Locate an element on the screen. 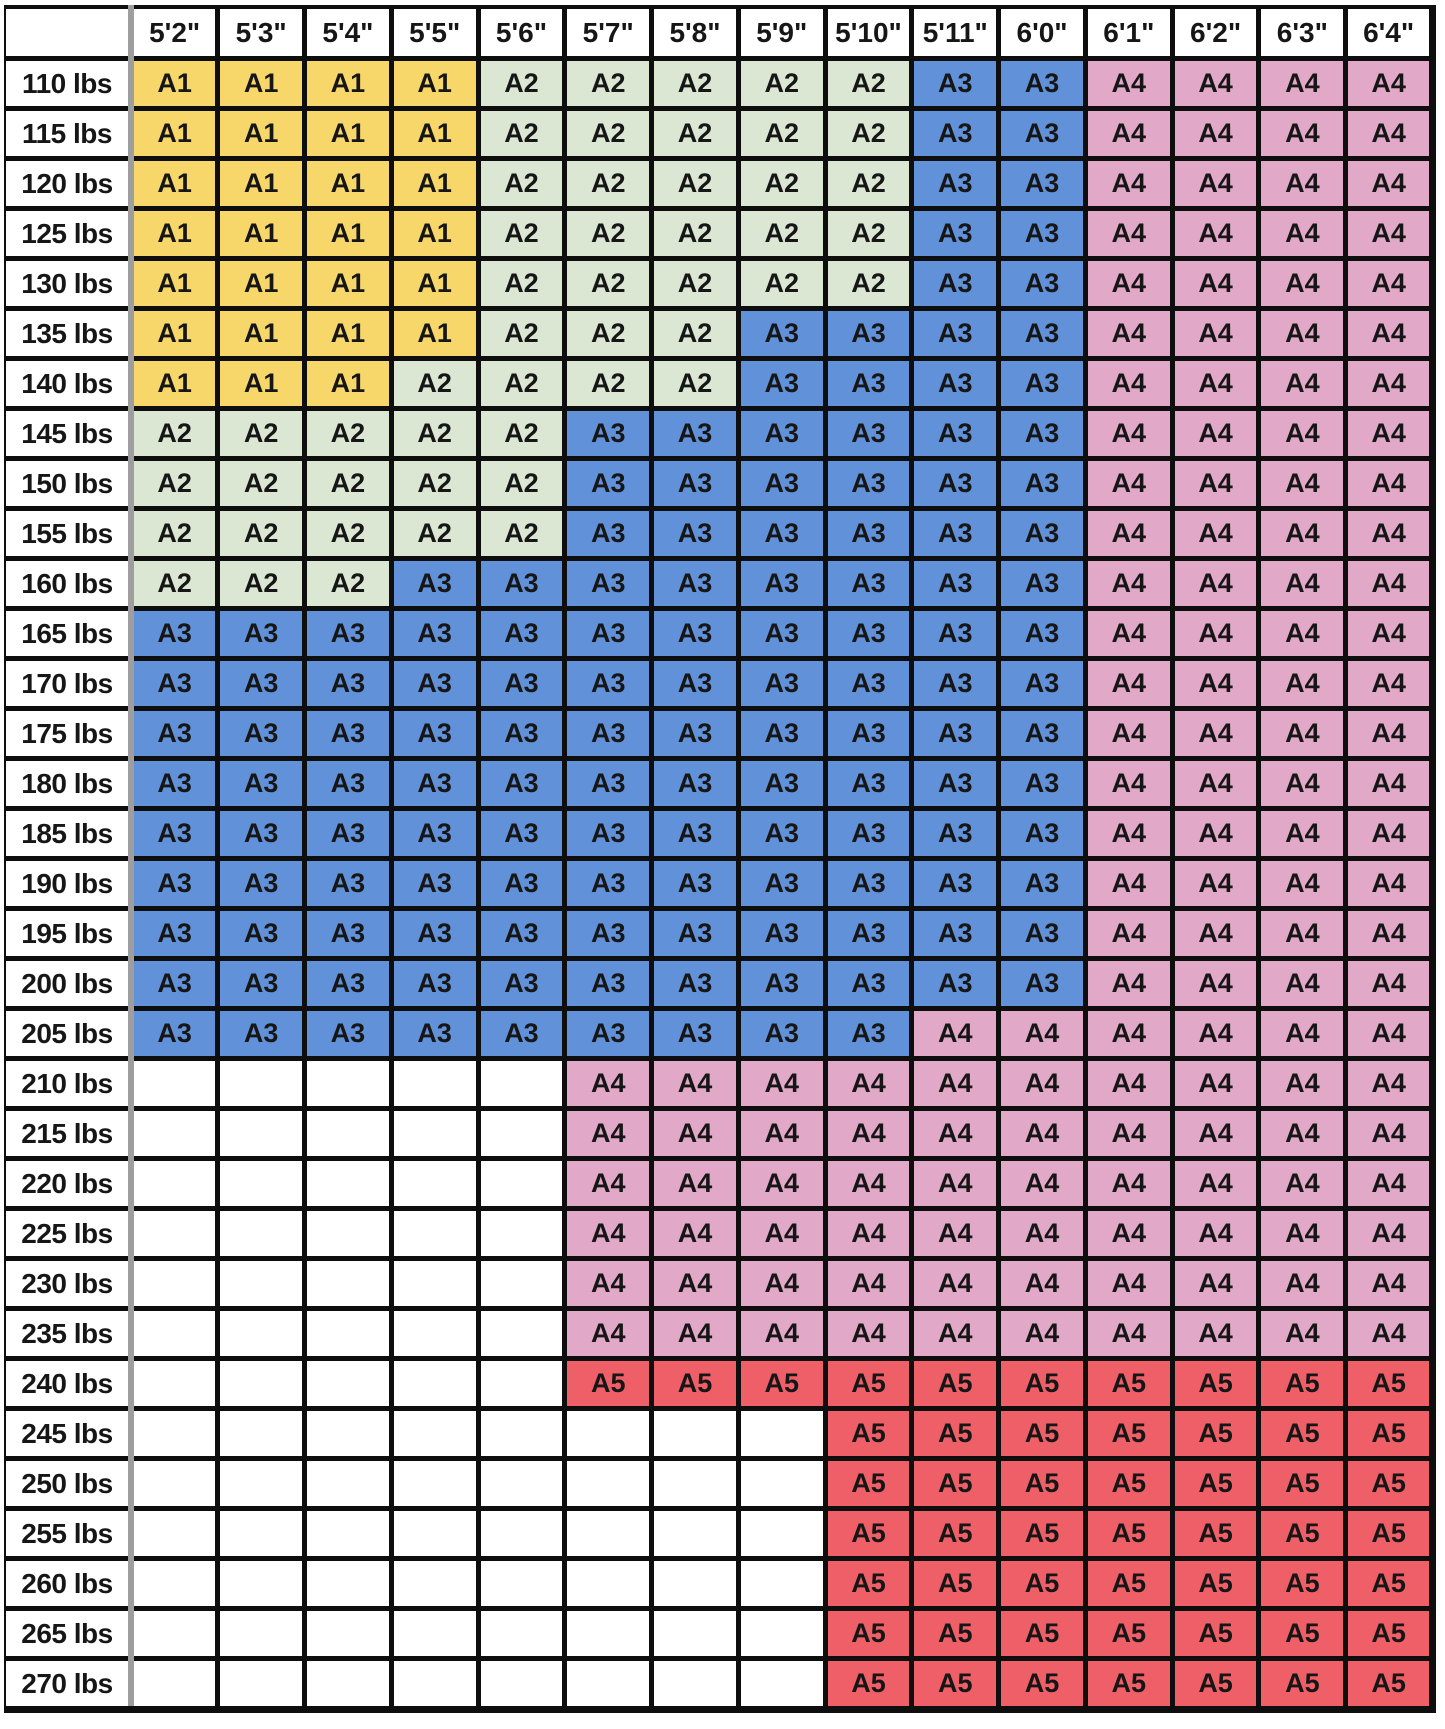 The width and height of the screenshot is (1445, 1729). weight-row-header: 200 lbs is located at coordinates (69, 983).